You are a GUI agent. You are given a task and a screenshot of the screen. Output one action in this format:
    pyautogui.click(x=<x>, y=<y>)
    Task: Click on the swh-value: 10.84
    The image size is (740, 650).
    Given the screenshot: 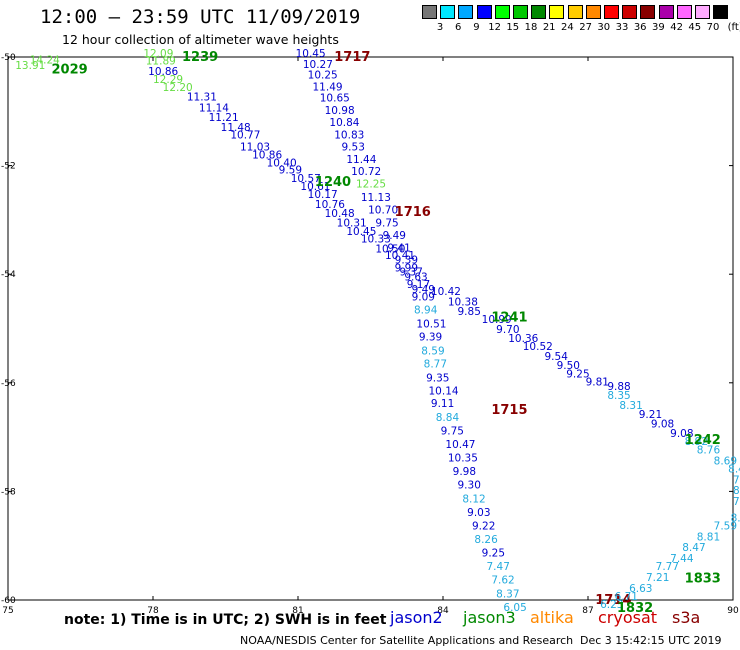 What is the action you would take?
    pyautogui.click(x=344, y=123)
    